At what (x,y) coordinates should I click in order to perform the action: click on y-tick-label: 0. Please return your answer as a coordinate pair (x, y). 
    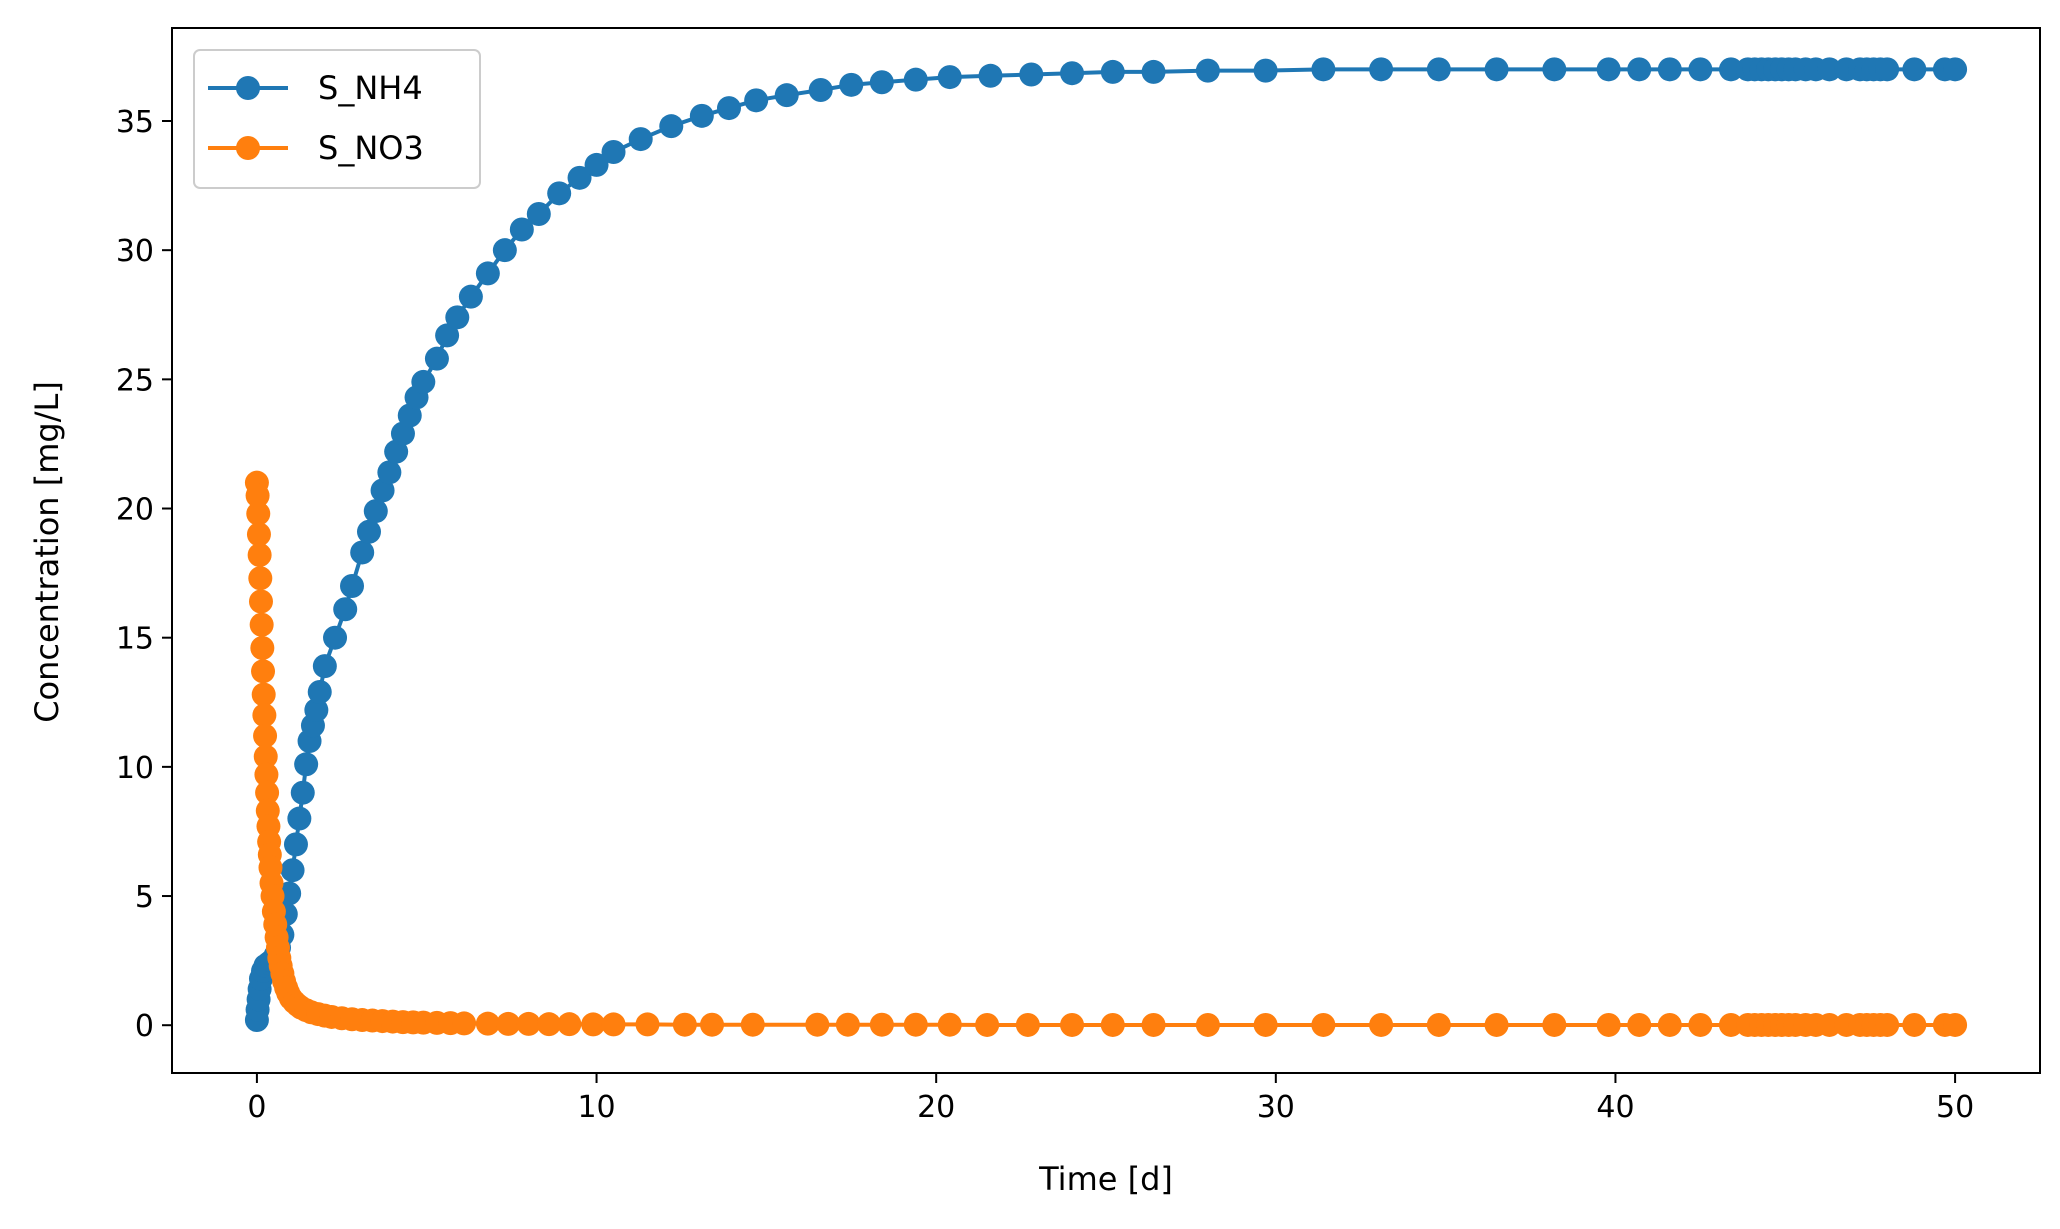
    Looking at the image, I should click on (144, 1026).